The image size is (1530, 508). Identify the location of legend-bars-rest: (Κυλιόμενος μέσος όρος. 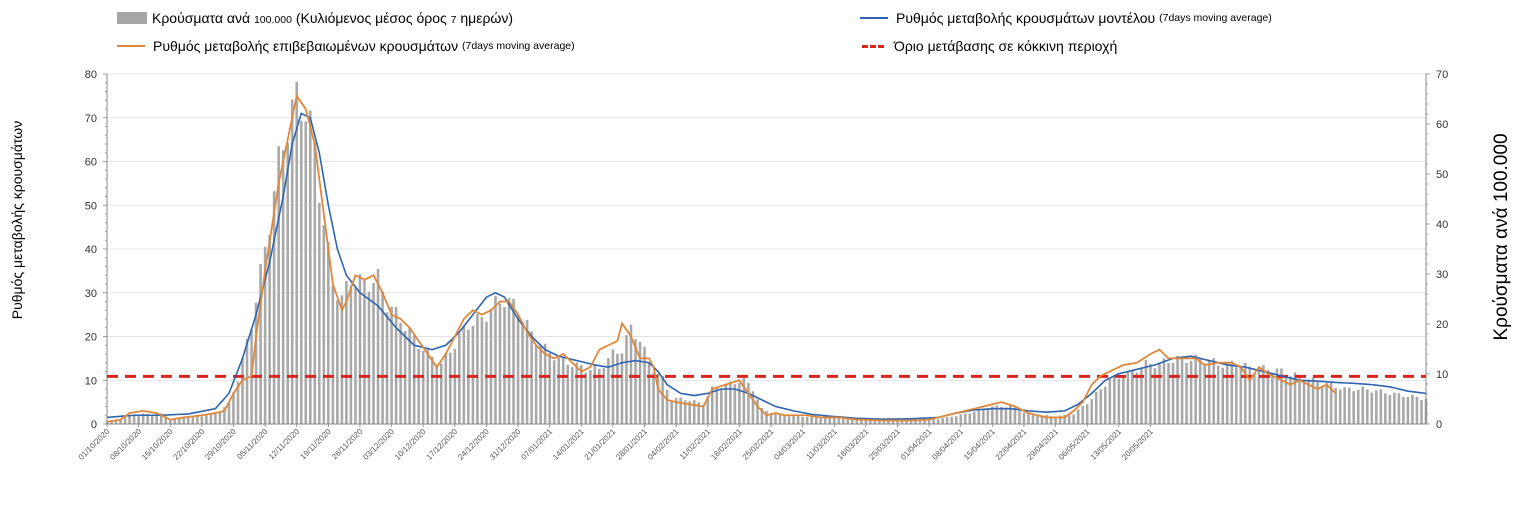
(371, 18).